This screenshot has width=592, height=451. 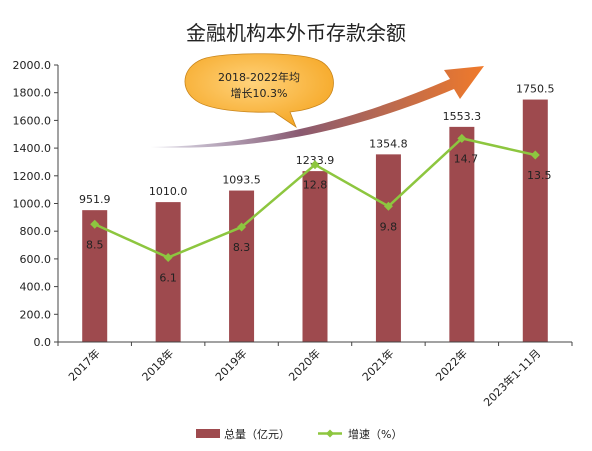 I want to click on legend-label-rate: 增速（%）, so click(x=375, y=434).